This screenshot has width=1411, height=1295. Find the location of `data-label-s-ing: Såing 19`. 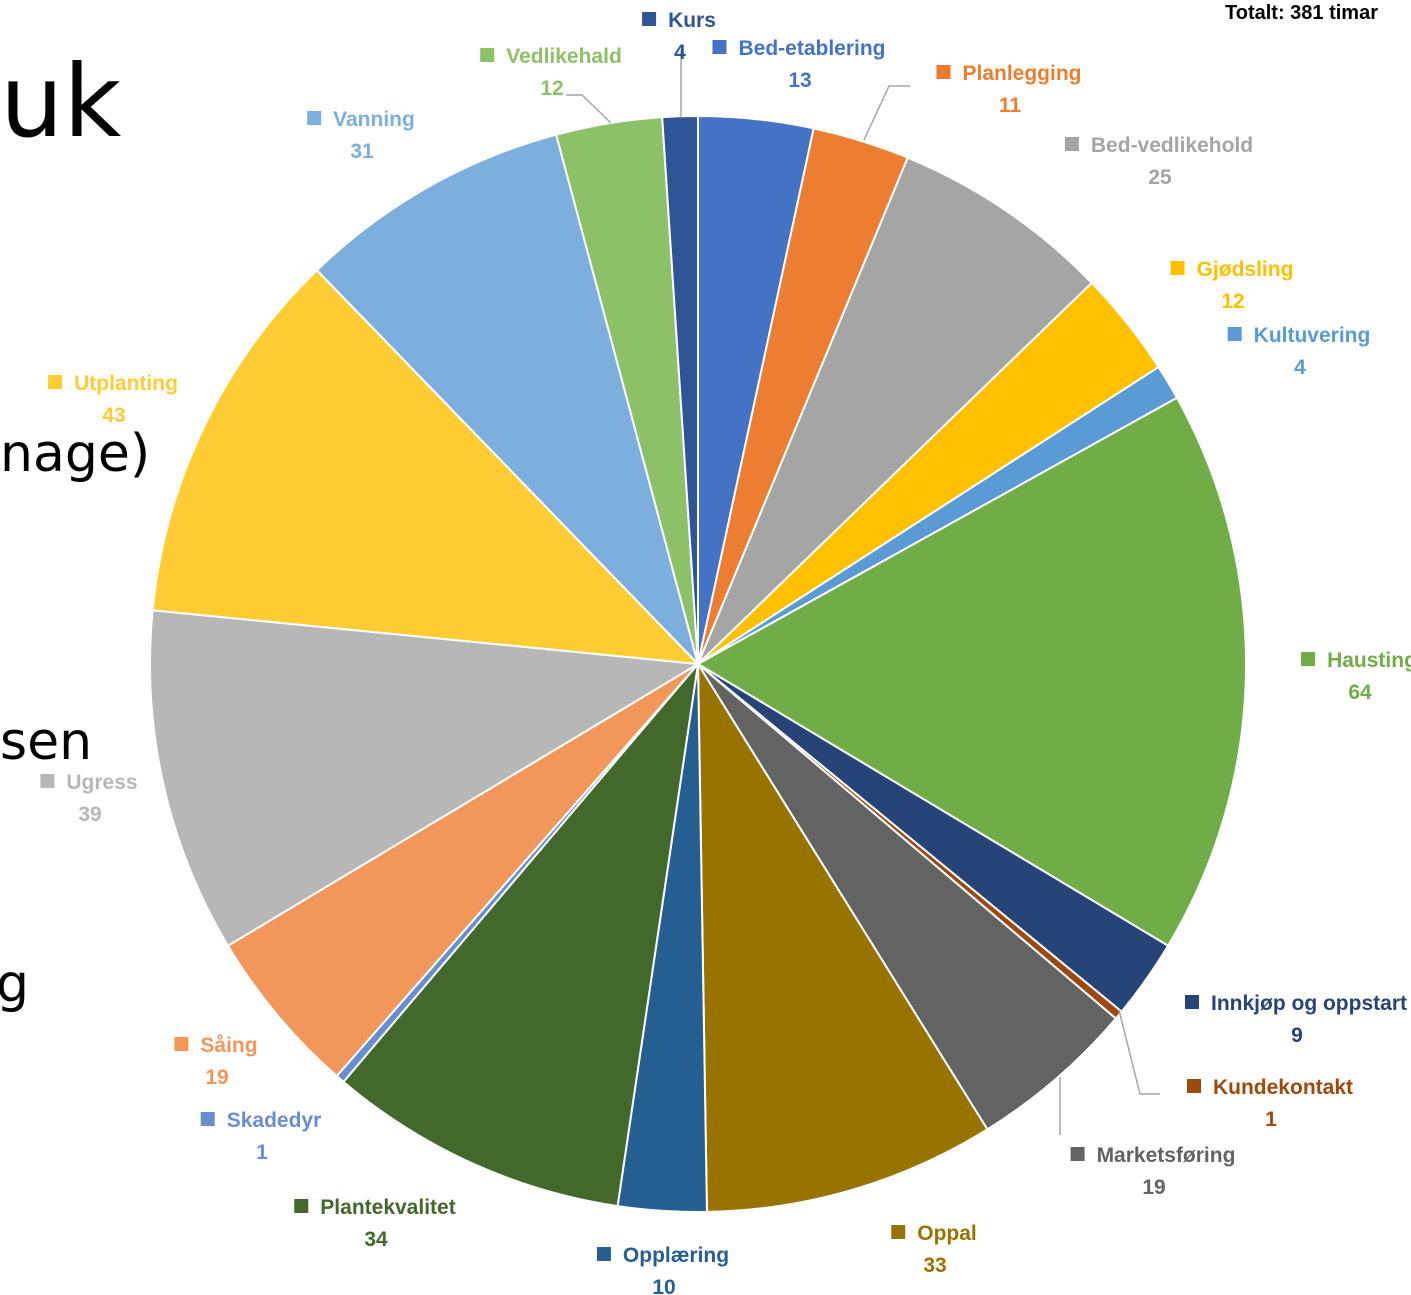

data-label-s-ing: Såing 19 is located at coordinates (216, 1061).